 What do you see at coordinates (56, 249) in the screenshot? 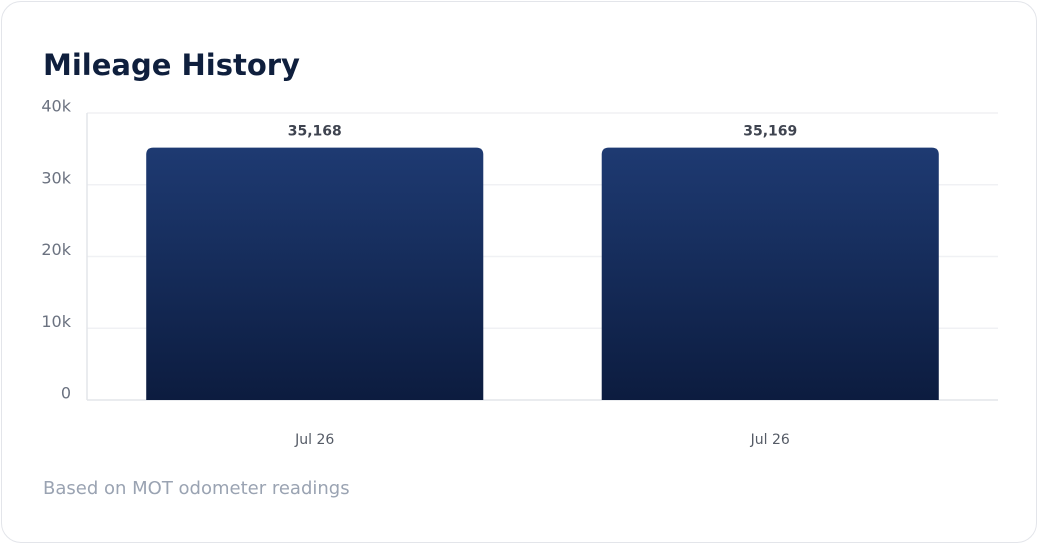
I see `y-tick-label: 20k` at bounding box center [56, 249].